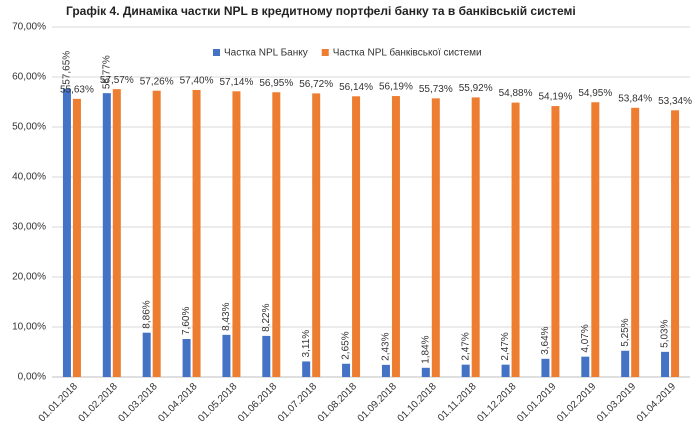 The image size is (696, 430). What do you see at coordinates (675, 101) in the screenshot?
I see `data-label: 53,34%` at bounding box center [675, 101].